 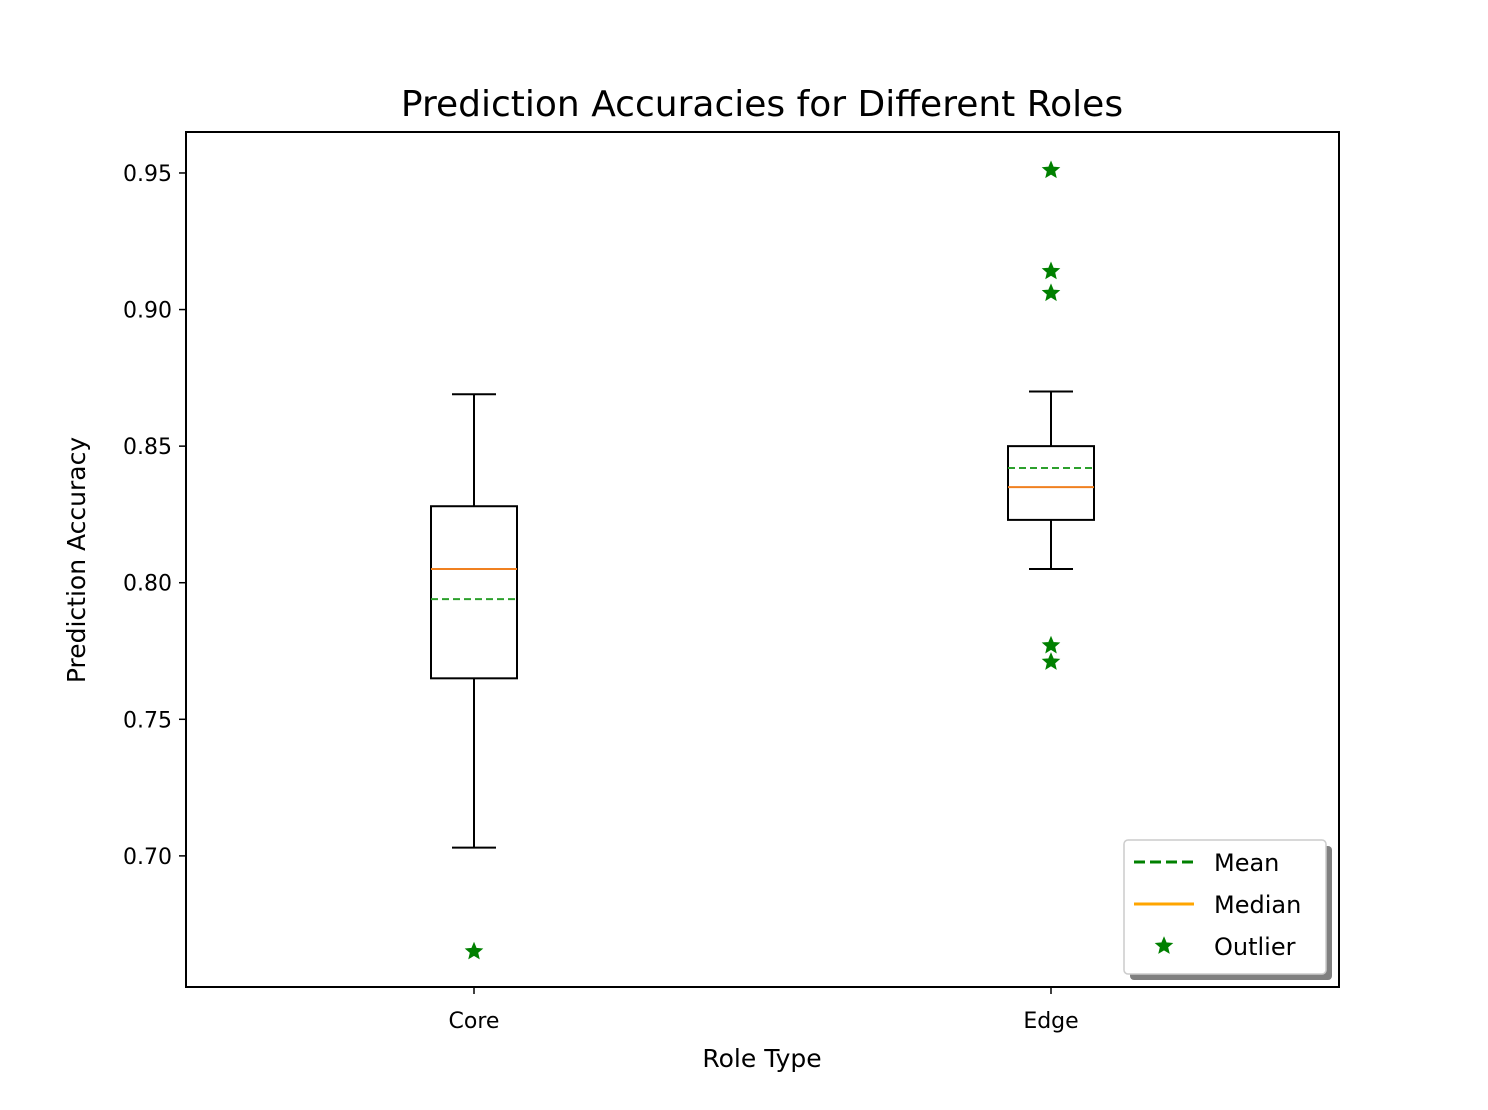 What do you see at coordinates (1050, 1021) in the screenshot?
I see `x-tick-label: Edge` at bounding box center [1050, 1021].